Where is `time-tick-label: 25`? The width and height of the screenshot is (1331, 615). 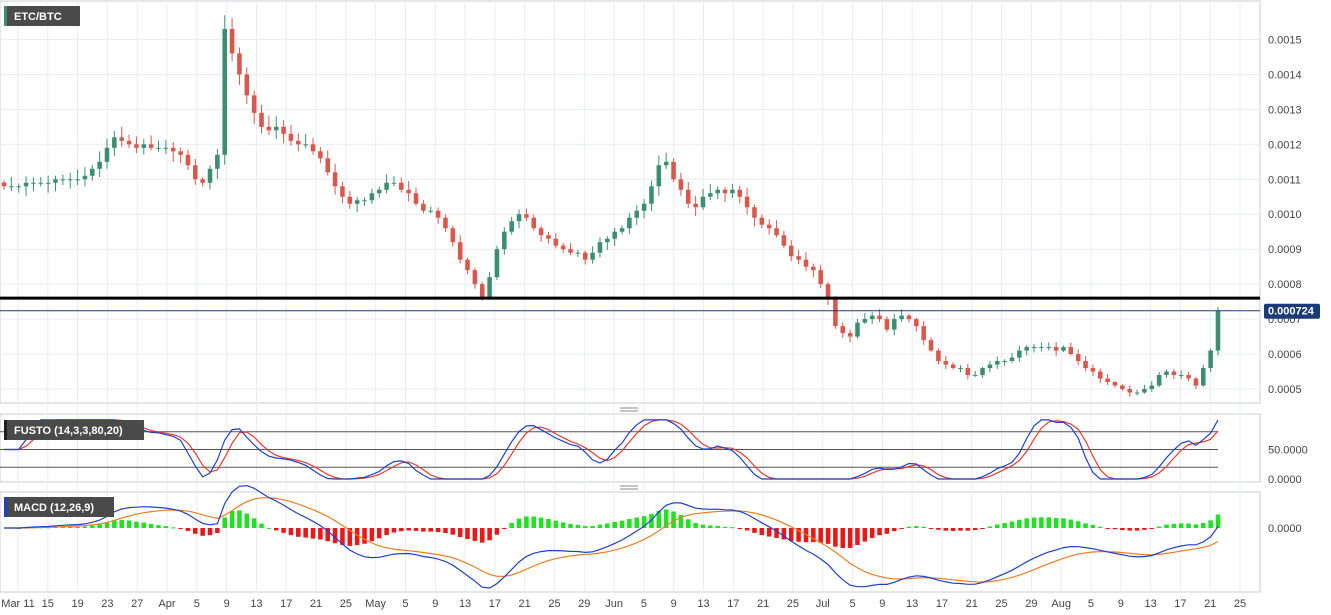
time-tick-label: 25 is located at coordinates (1001, 604).